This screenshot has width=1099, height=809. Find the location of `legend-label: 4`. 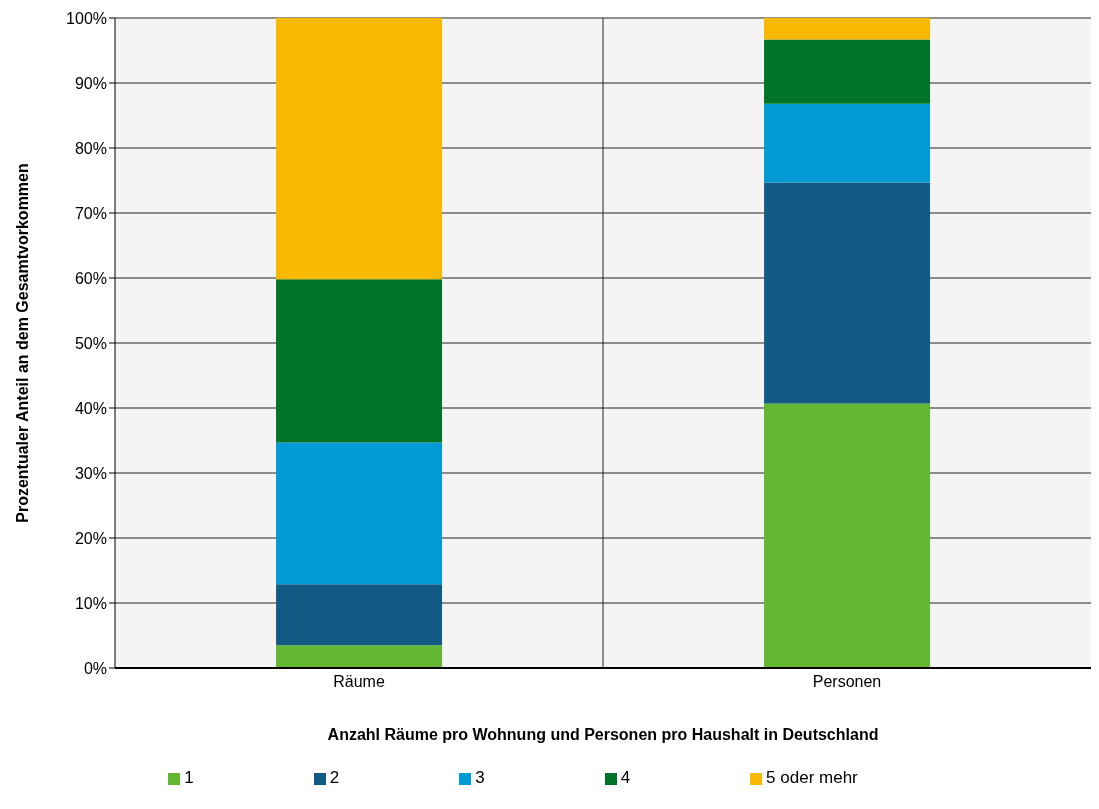

legend-label: 4 is located at coordinates (625, 777).